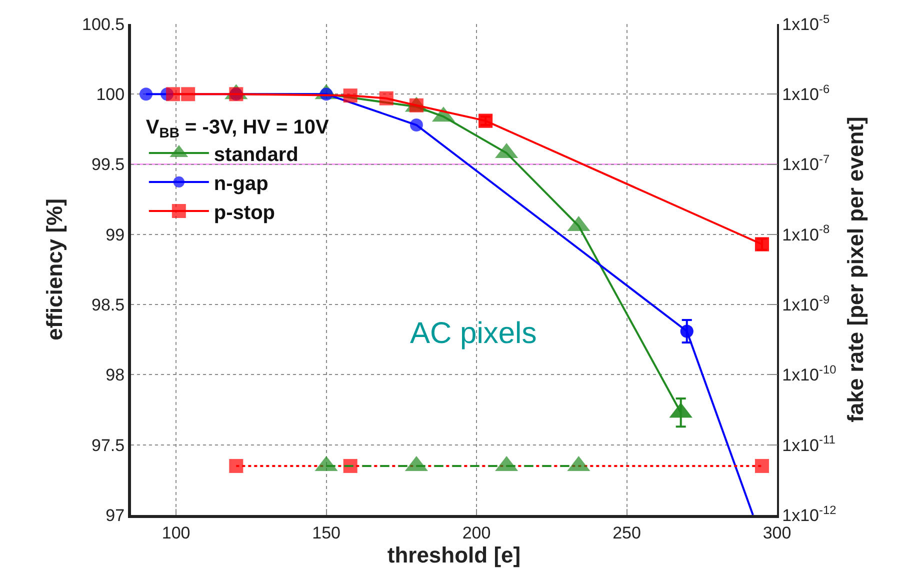 The image size is (924, 583). Describe the element at coordinates (238, 128) in the screenshot. I see `legend-title: V$_{BB}$ = -3V, HV = 10V` at that location.